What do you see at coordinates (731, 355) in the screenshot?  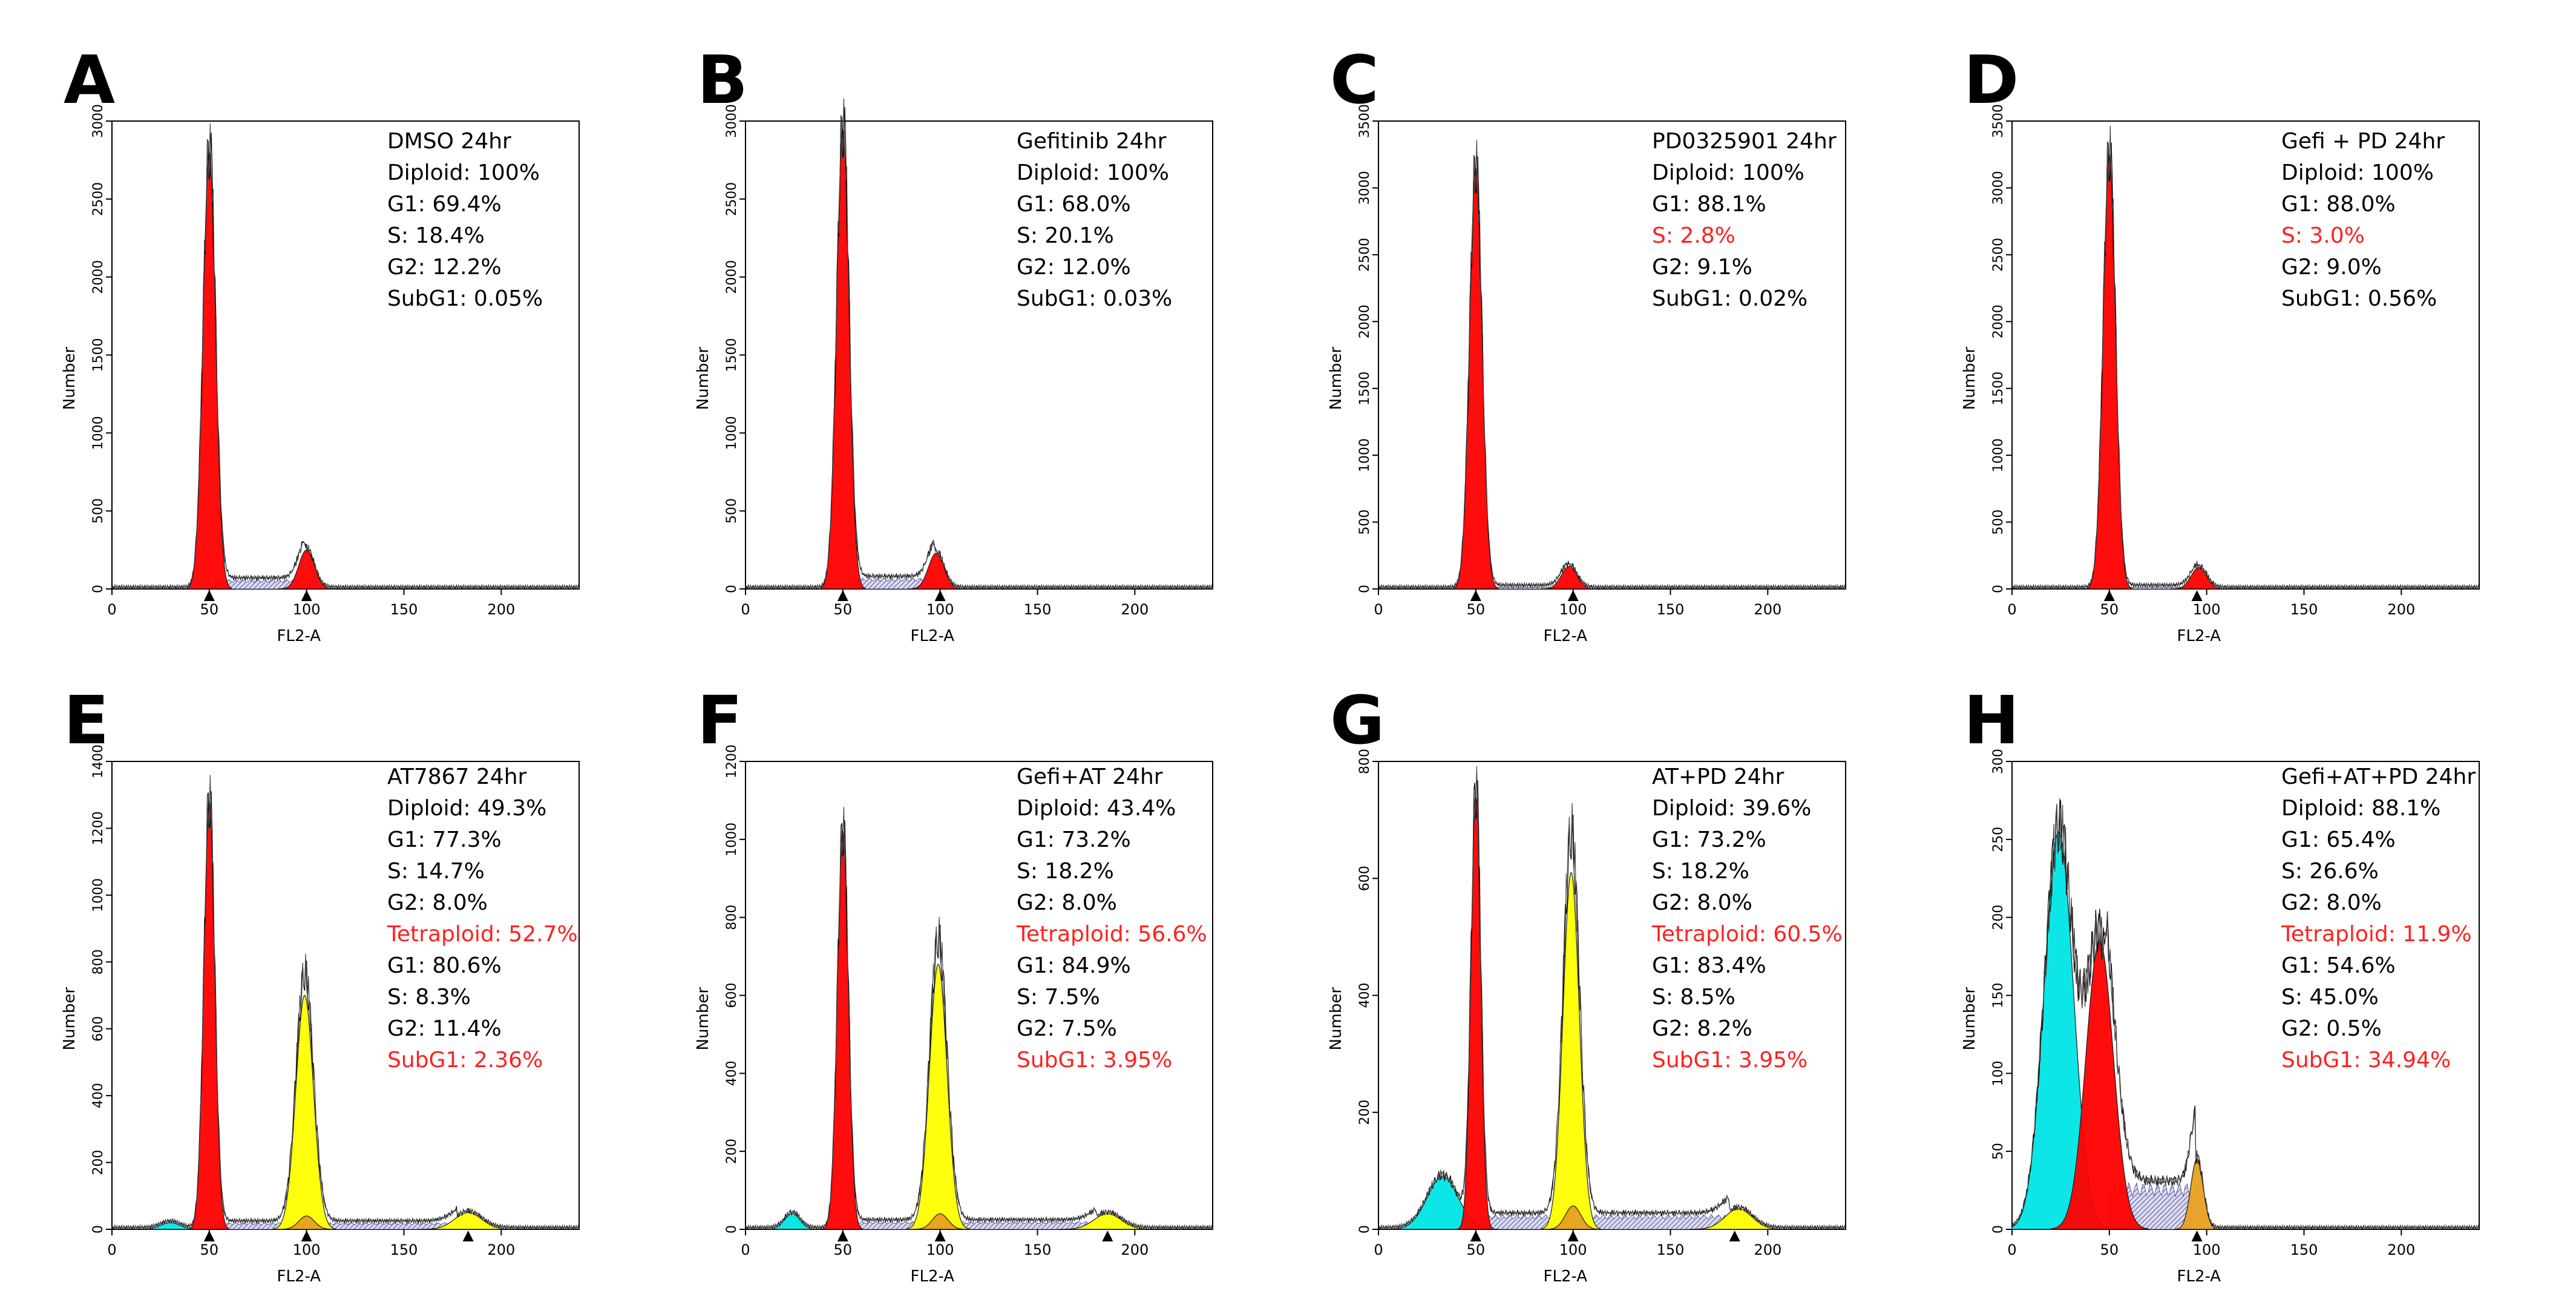 I see `y-tick-label: 1500` at bounding box center [731, 355].